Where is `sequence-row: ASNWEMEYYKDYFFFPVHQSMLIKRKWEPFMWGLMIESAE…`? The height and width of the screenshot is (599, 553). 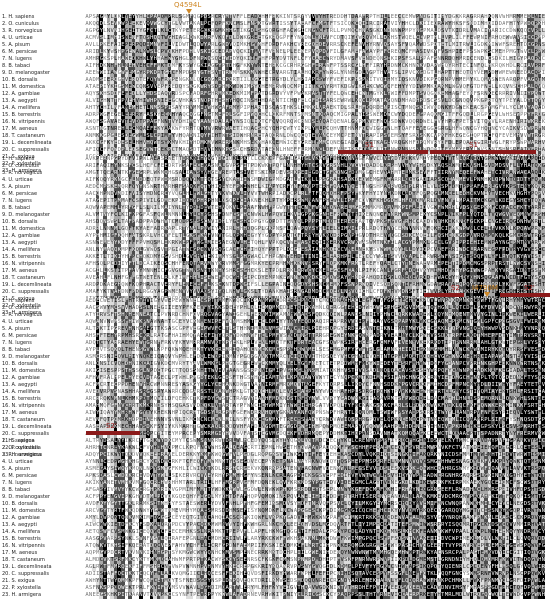
sequence-row: ASNWEMEYYKDYFFFPVHQSMLIKRKWEPFMWGLMIESAE… is located at coordinates (316, 243).